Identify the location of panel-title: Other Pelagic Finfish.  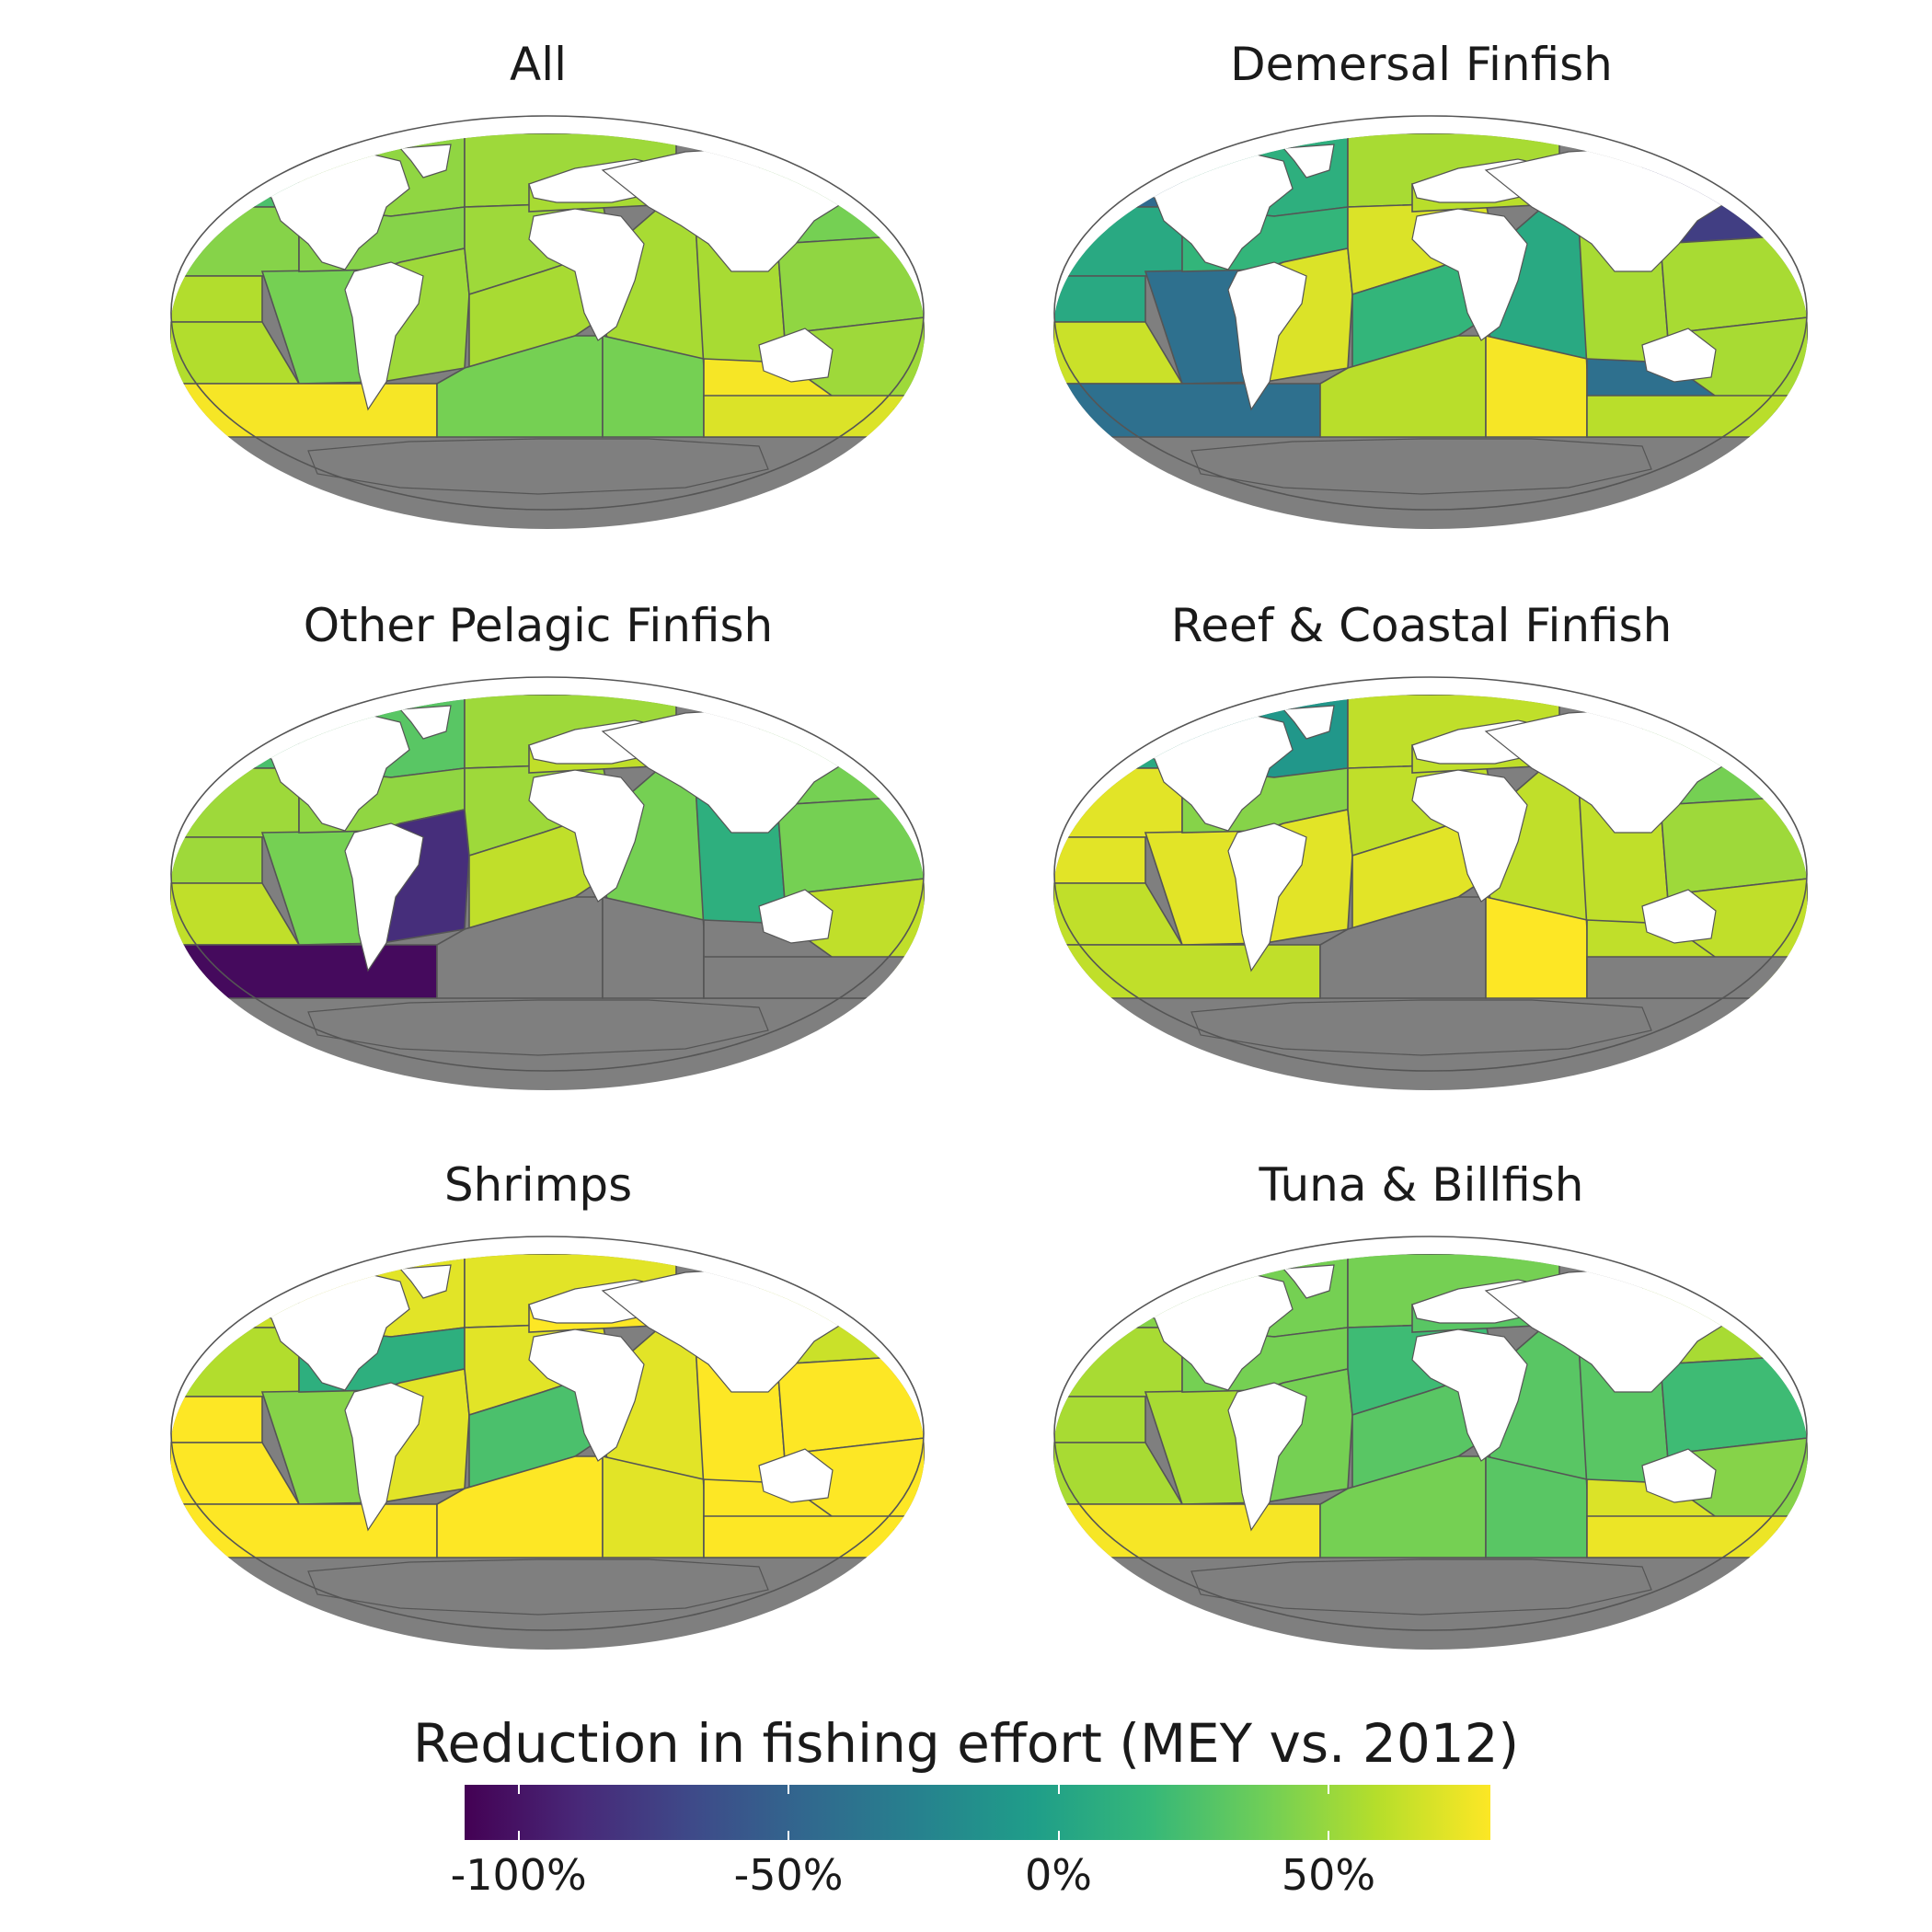
(538, 625).